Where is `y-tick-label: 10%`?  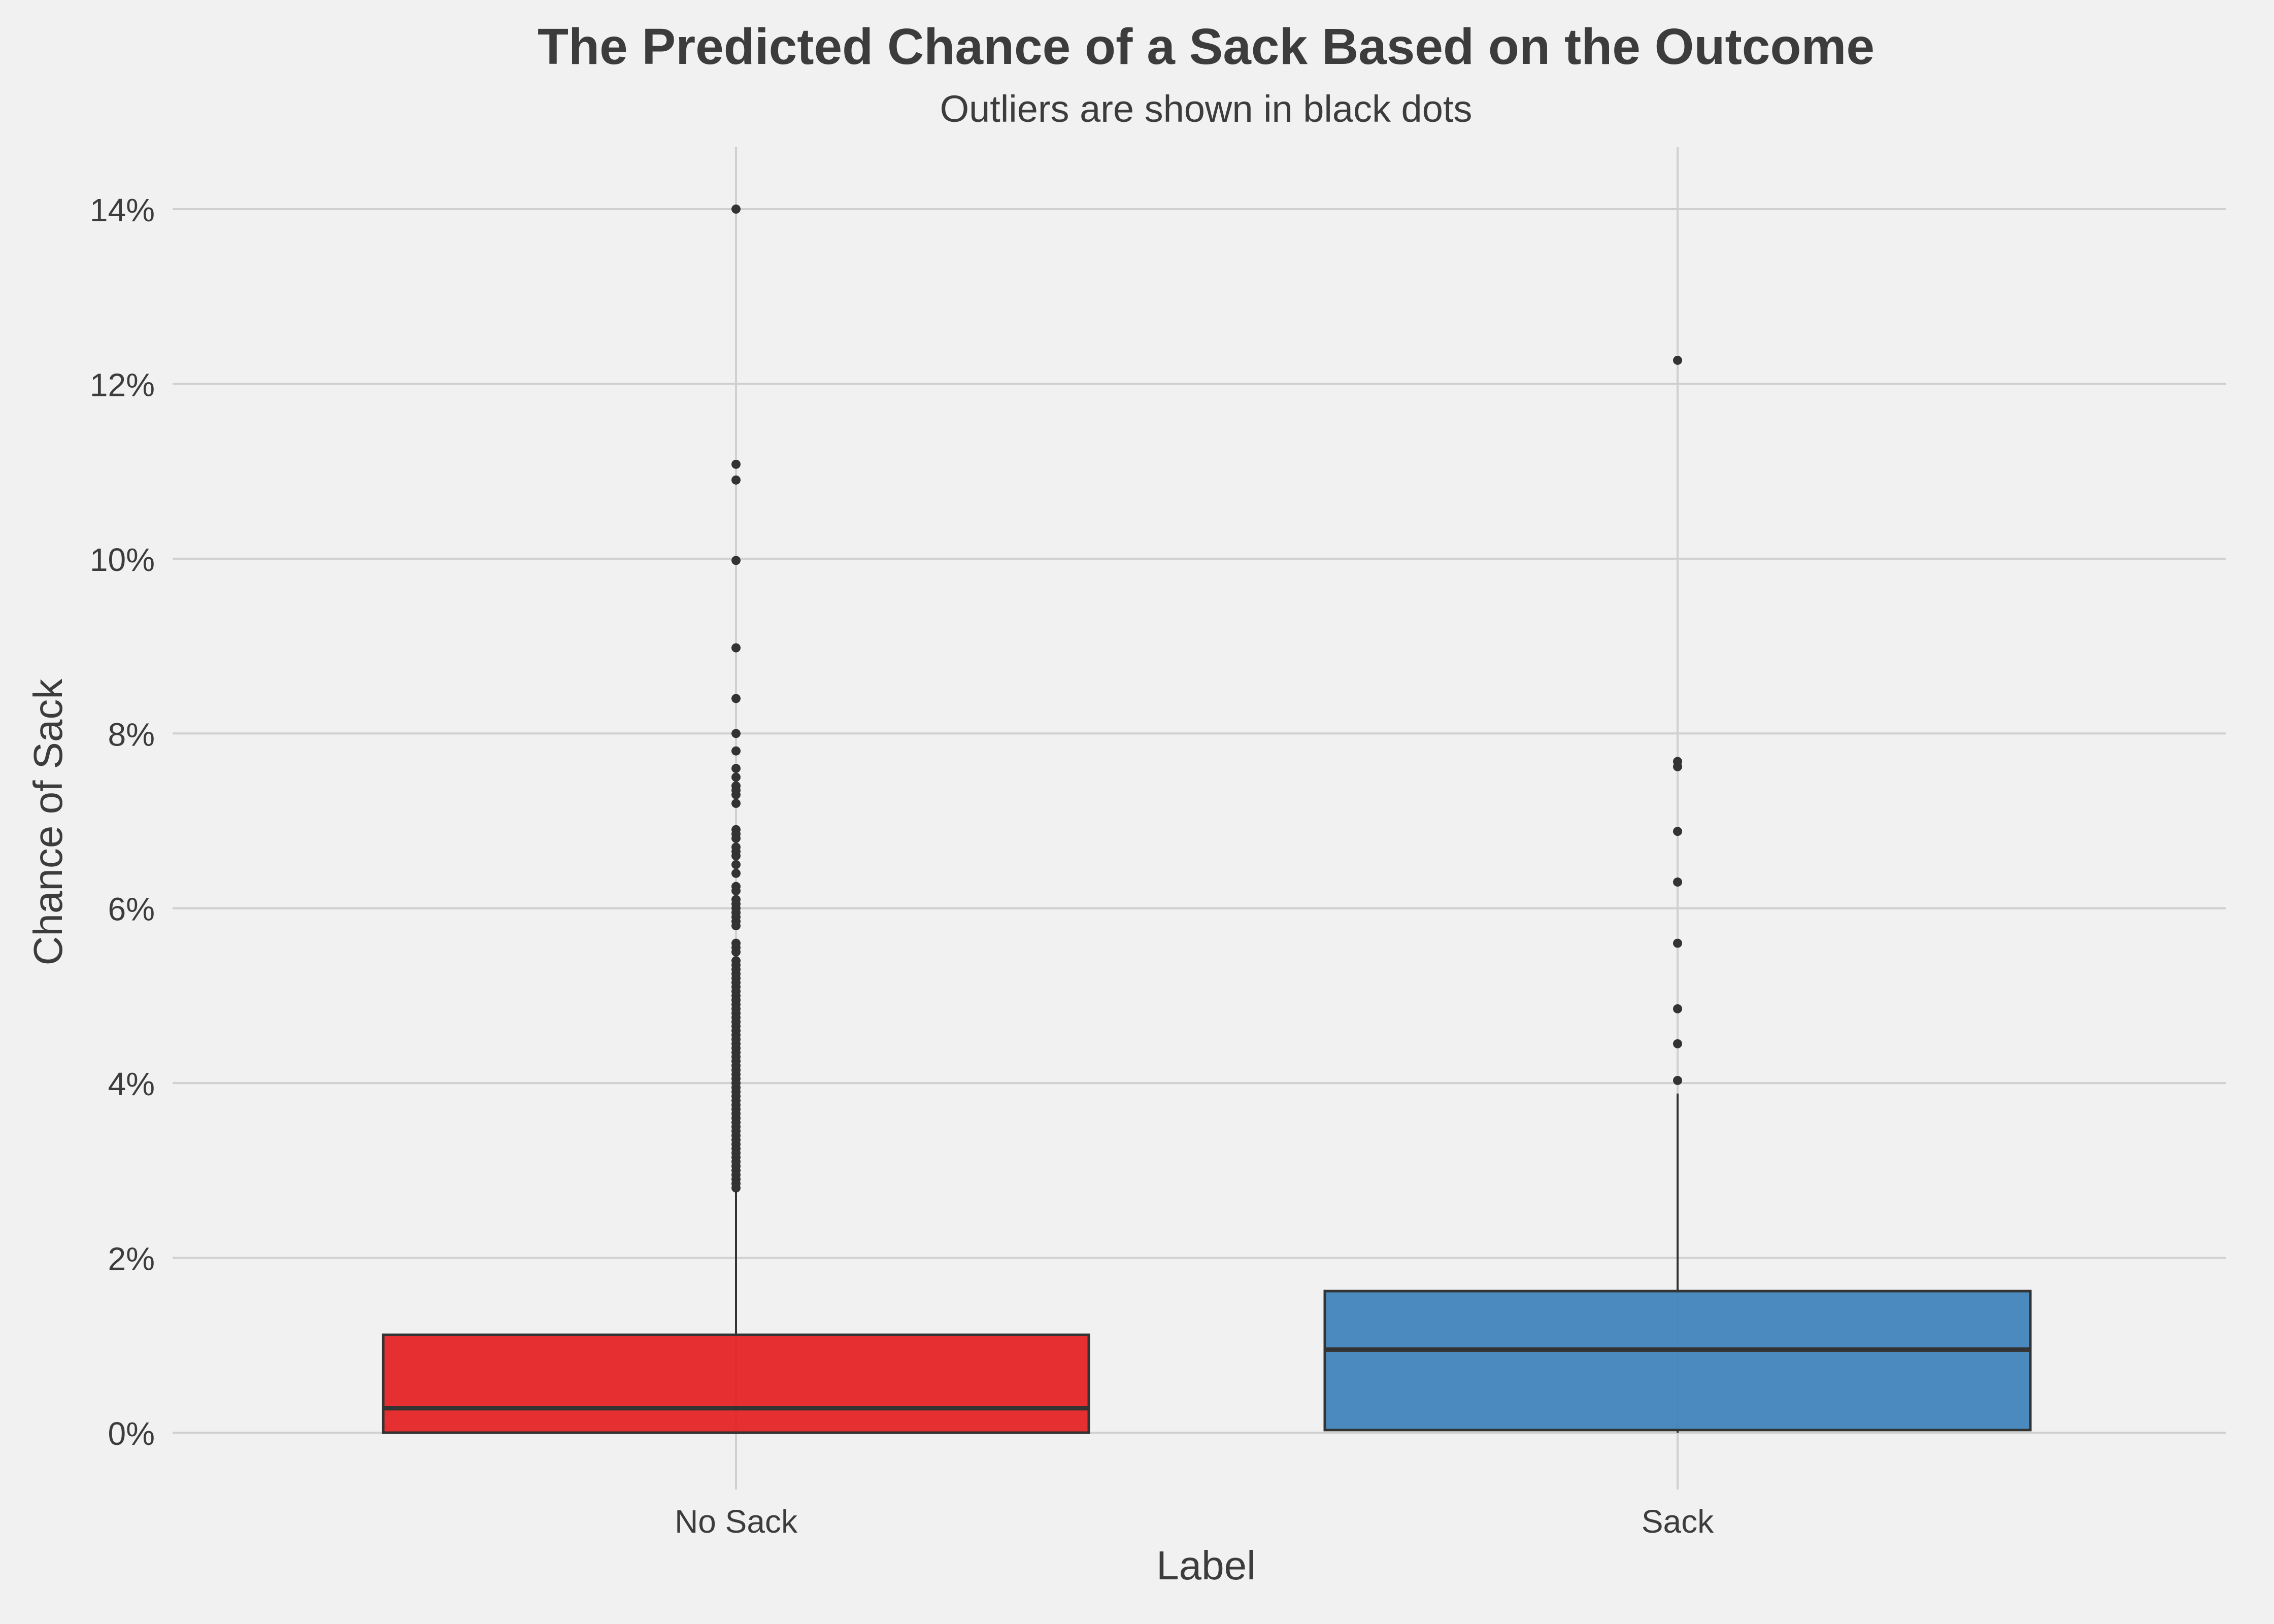
y-tick-label: 10% is located at coordinates (122, 560).